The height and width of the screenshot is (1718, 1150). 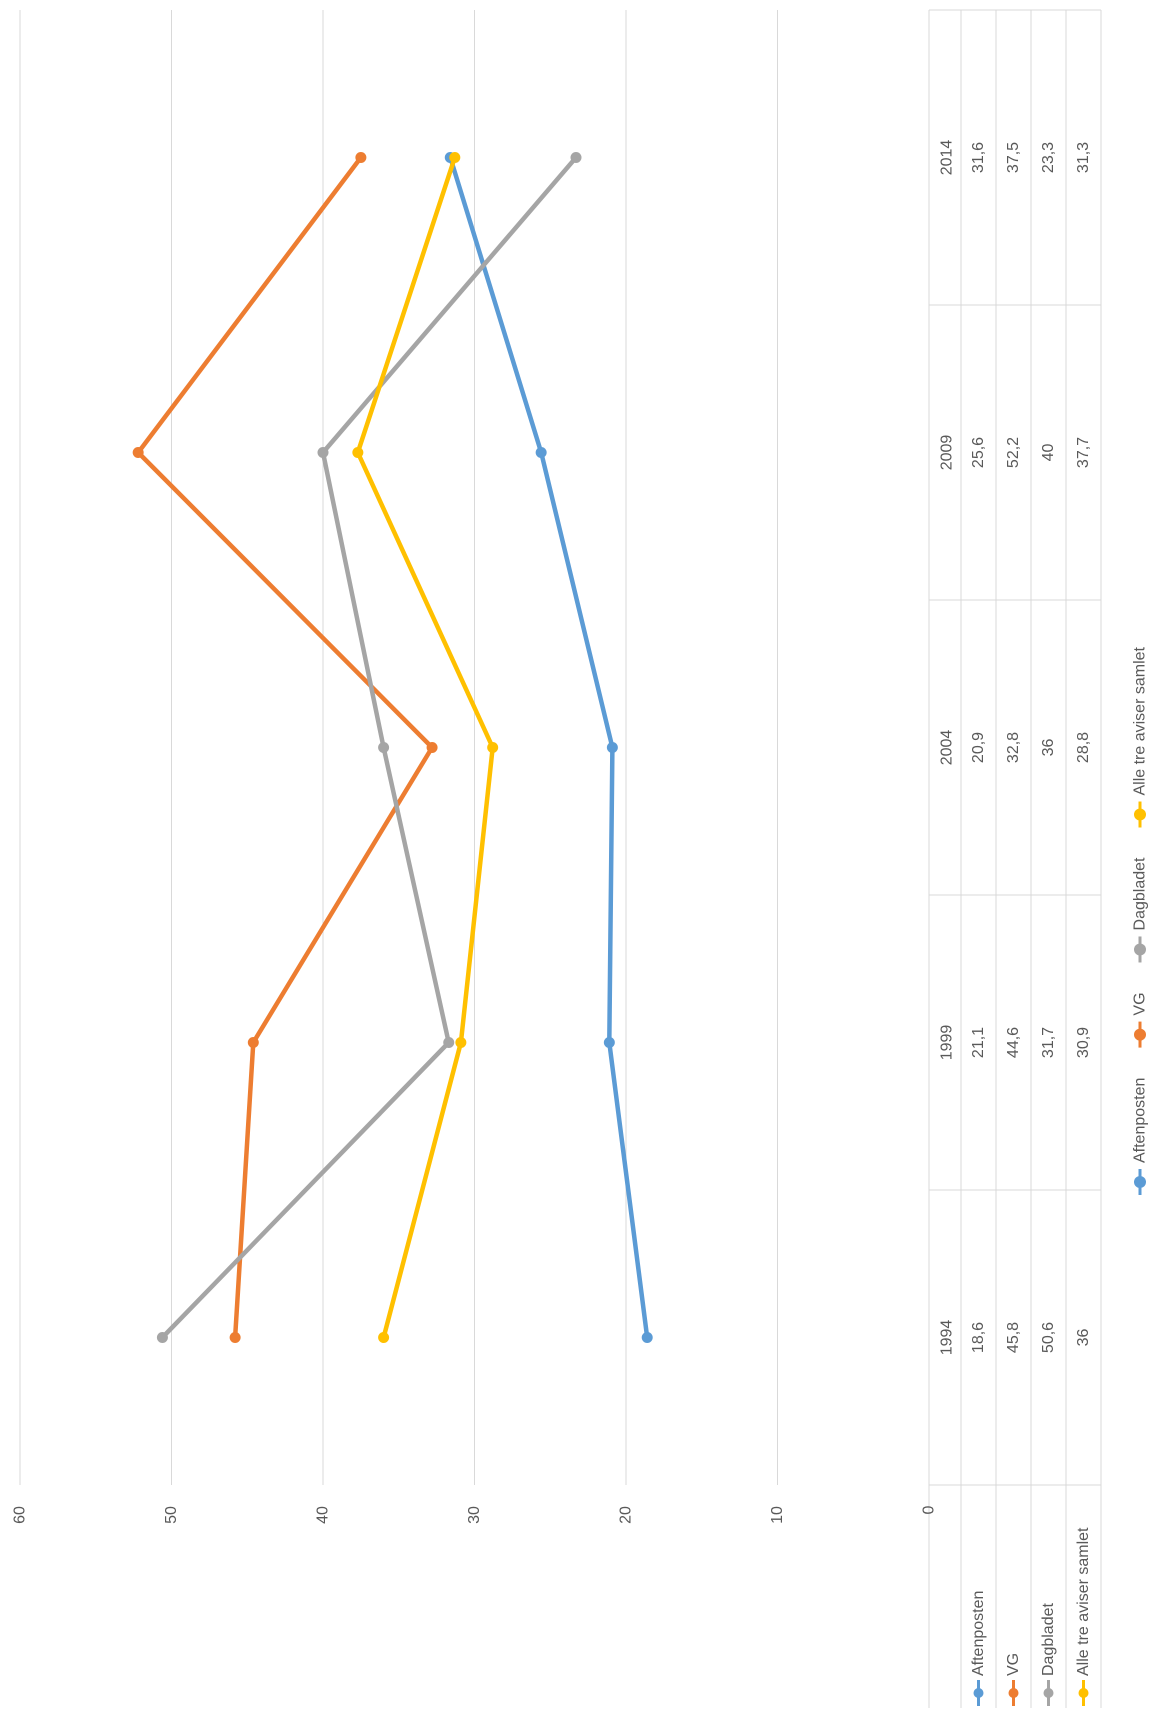 What do you see at coordinates (384, 1337) in the screenshot?
I see `point-alle-tre-aviser-samlet-1994` at bounding box center [384, 1337].